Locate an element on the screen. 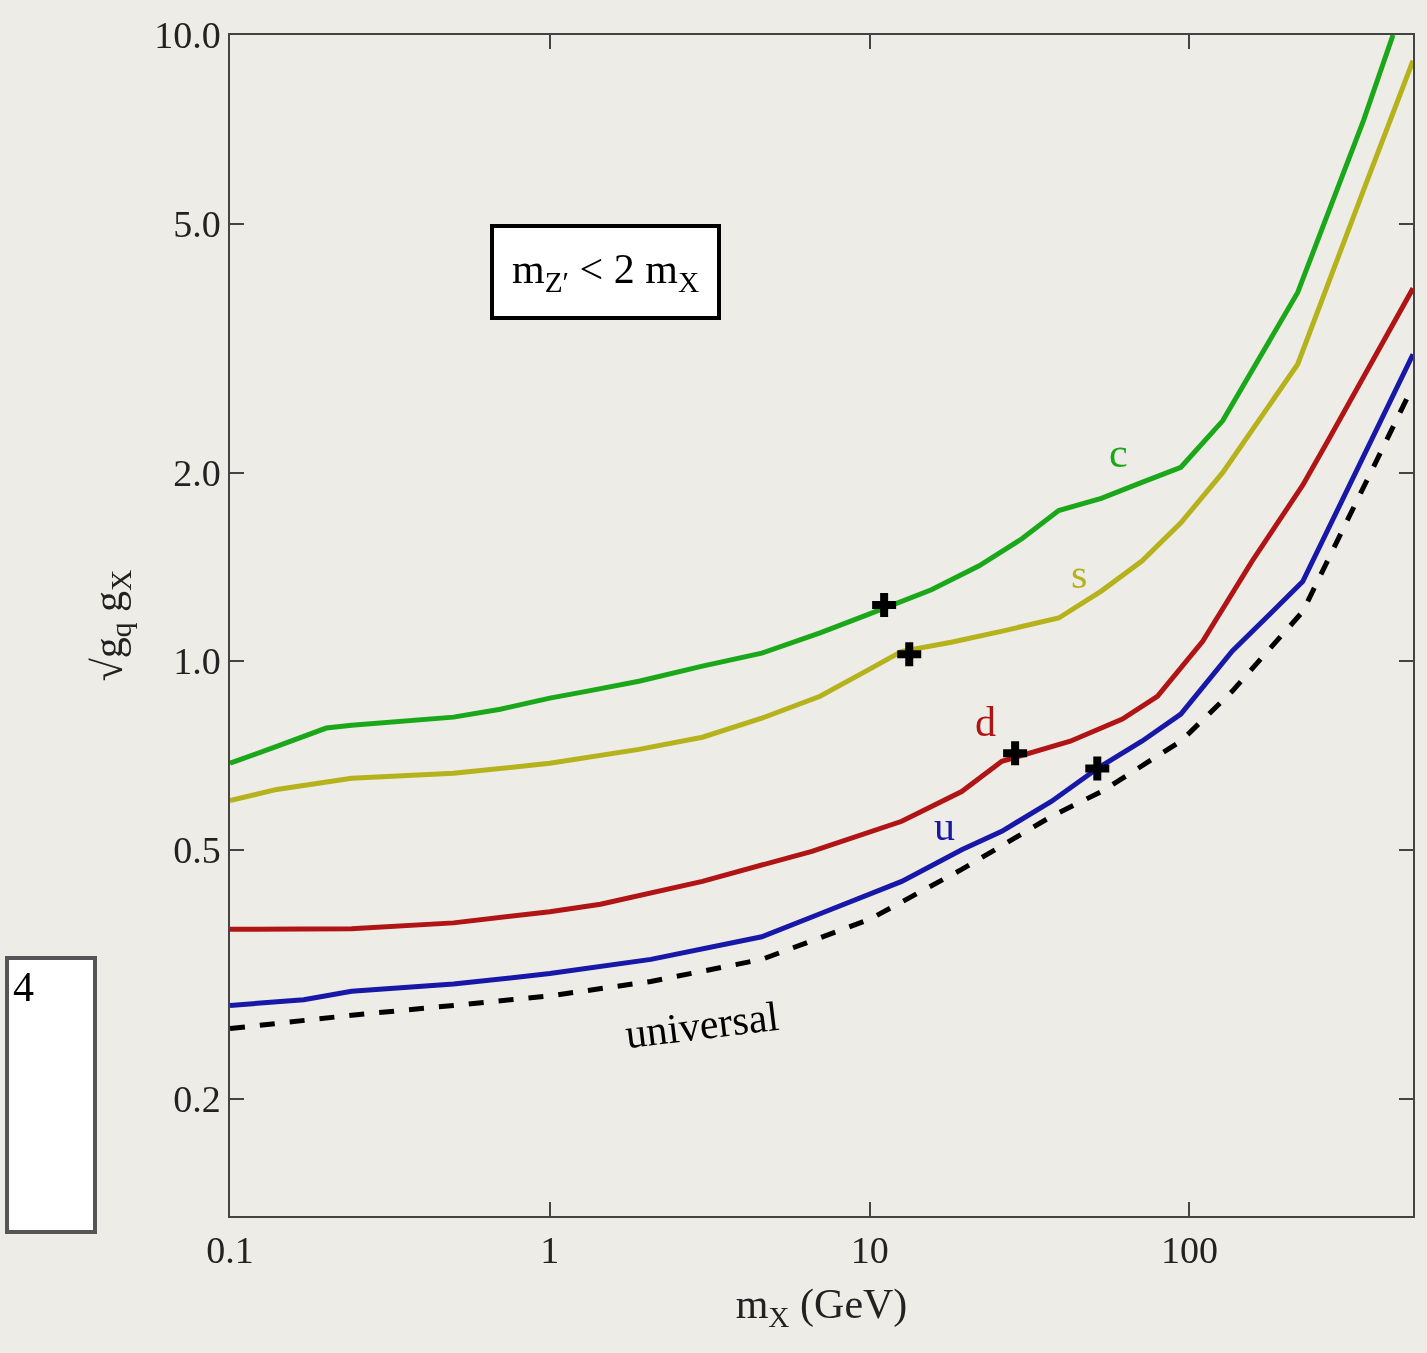  y-tick-label: 1.0 is located at coordinates (197, 661).